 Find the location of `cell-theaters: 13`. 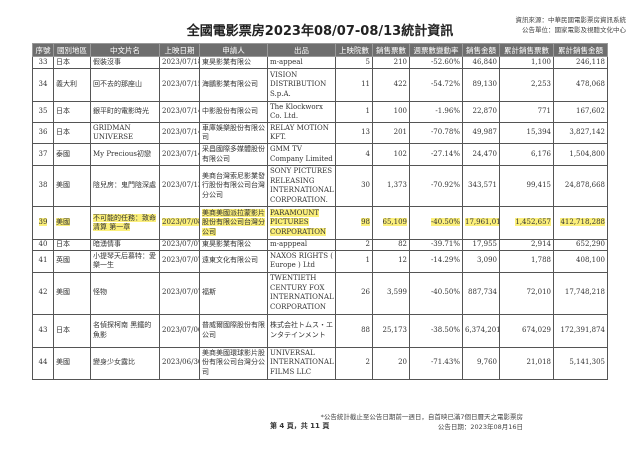

cell-theaters: 13 is located at coordinates (354, 133).